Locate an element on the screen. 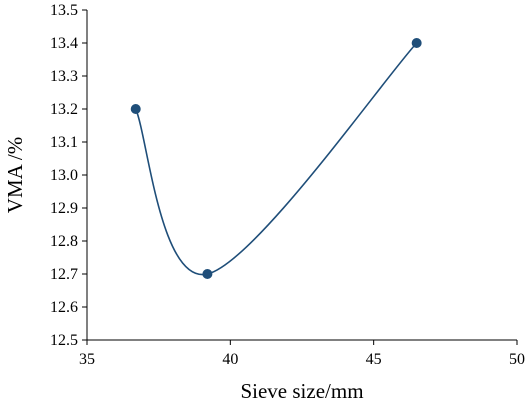  x-tick-label: 50 is located at coordinates (517, 359).